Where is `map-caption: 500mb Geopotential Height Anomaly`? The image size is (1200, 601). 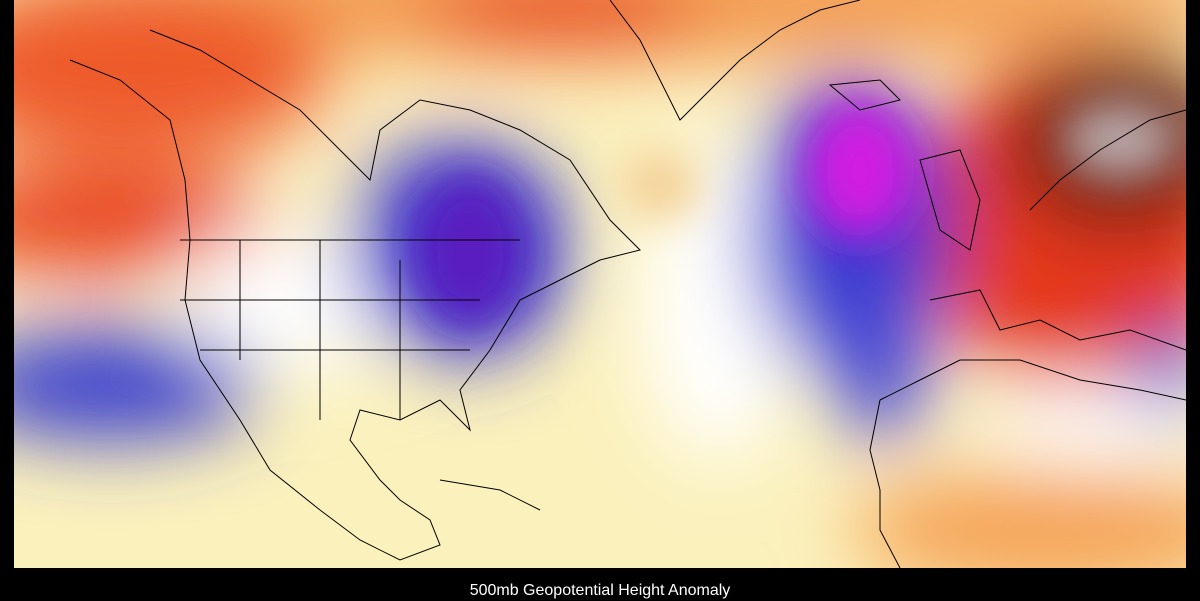
map-caption: 500mb Geopotential Height Anomaly is located at coordinates (600, 590).